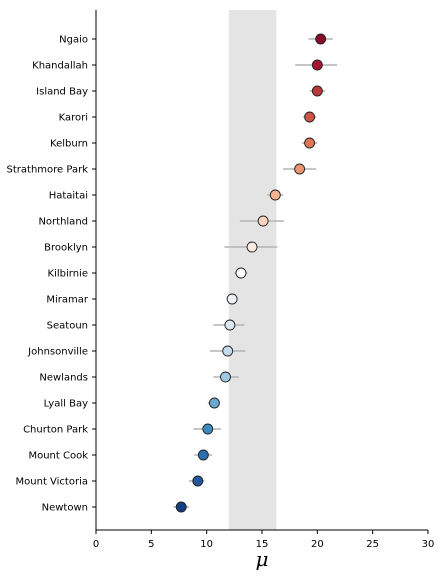  Describe the element at coordinates (428, 544) in the screenshot. I see `x-tick-label: 30` at that location.